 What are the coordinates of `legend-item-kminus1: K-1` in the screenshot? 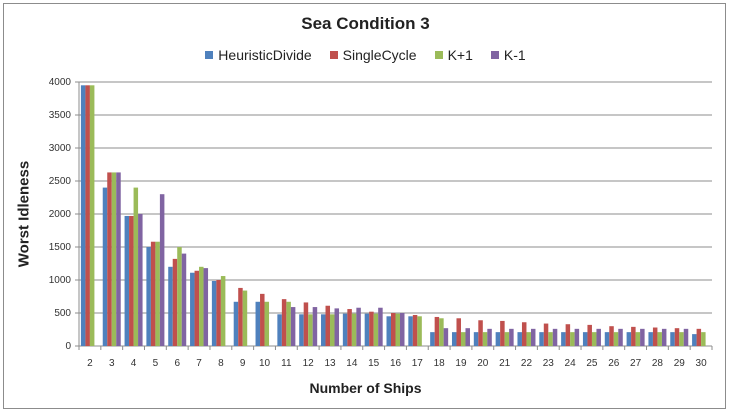 It's located at (508, 55).